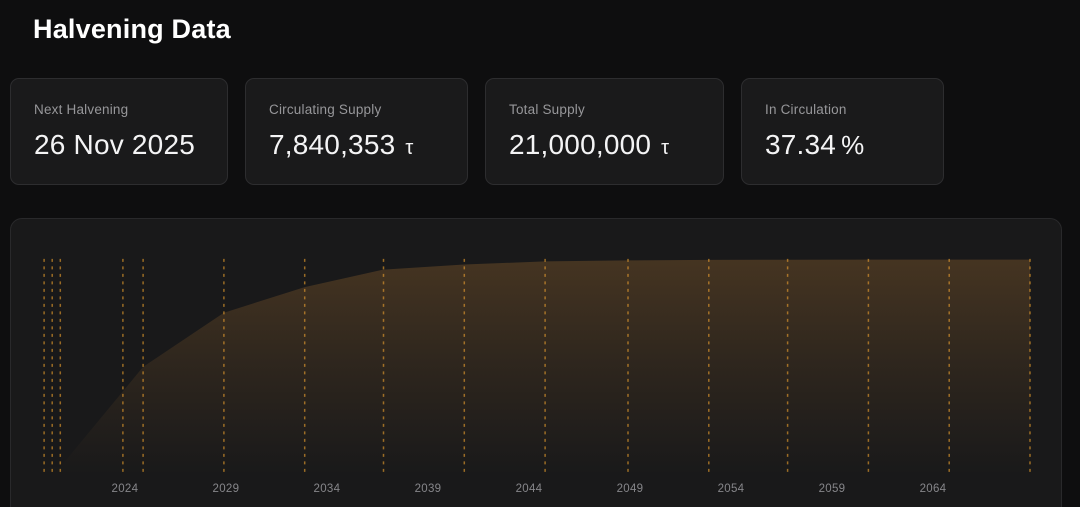 This screenshot has width=1080, height=507. I want to click on stat-value: 7,840,353 τ, so click(356, 145).